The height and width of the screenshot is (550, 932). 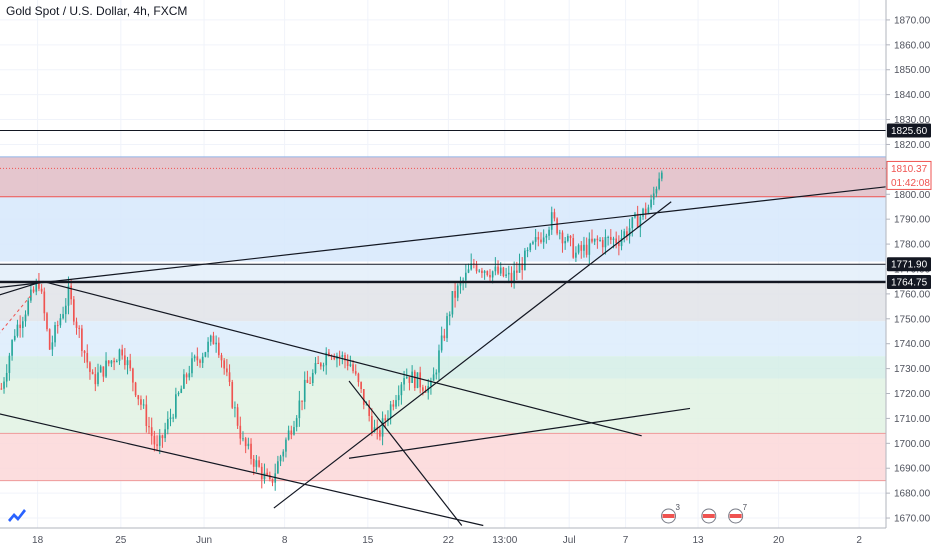 What do you see at coordinates (912, 195) in the screenshot?
I see `price-tick-label: 1800.00` at bounding box center [912, 195].